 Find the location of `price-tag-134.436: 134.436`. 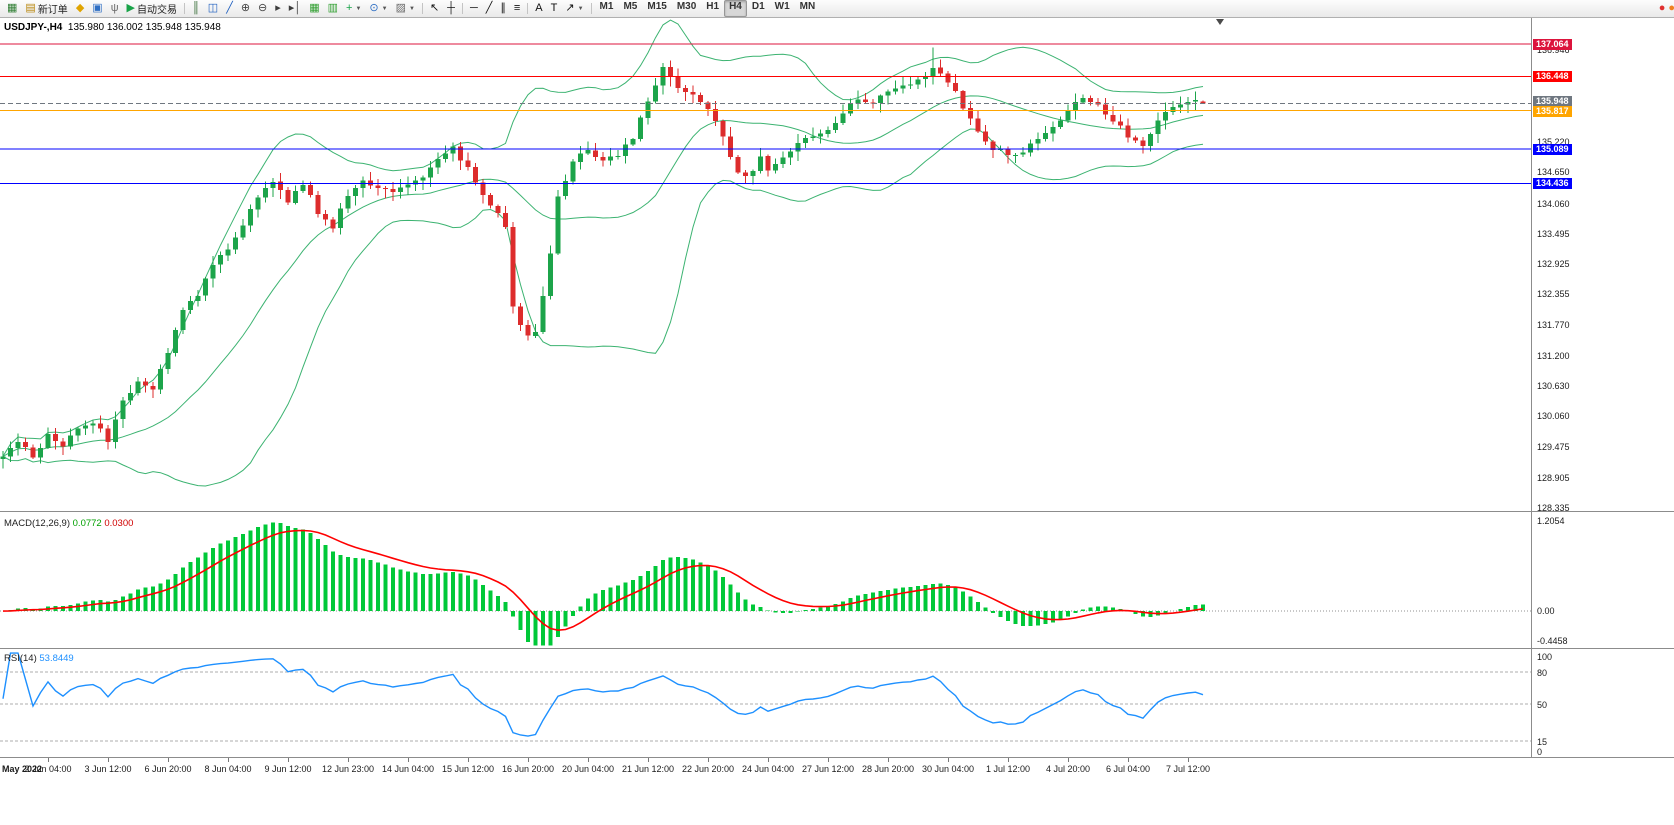

price-tag-134.436: 134.436 is located at coordinates (1552, 184).